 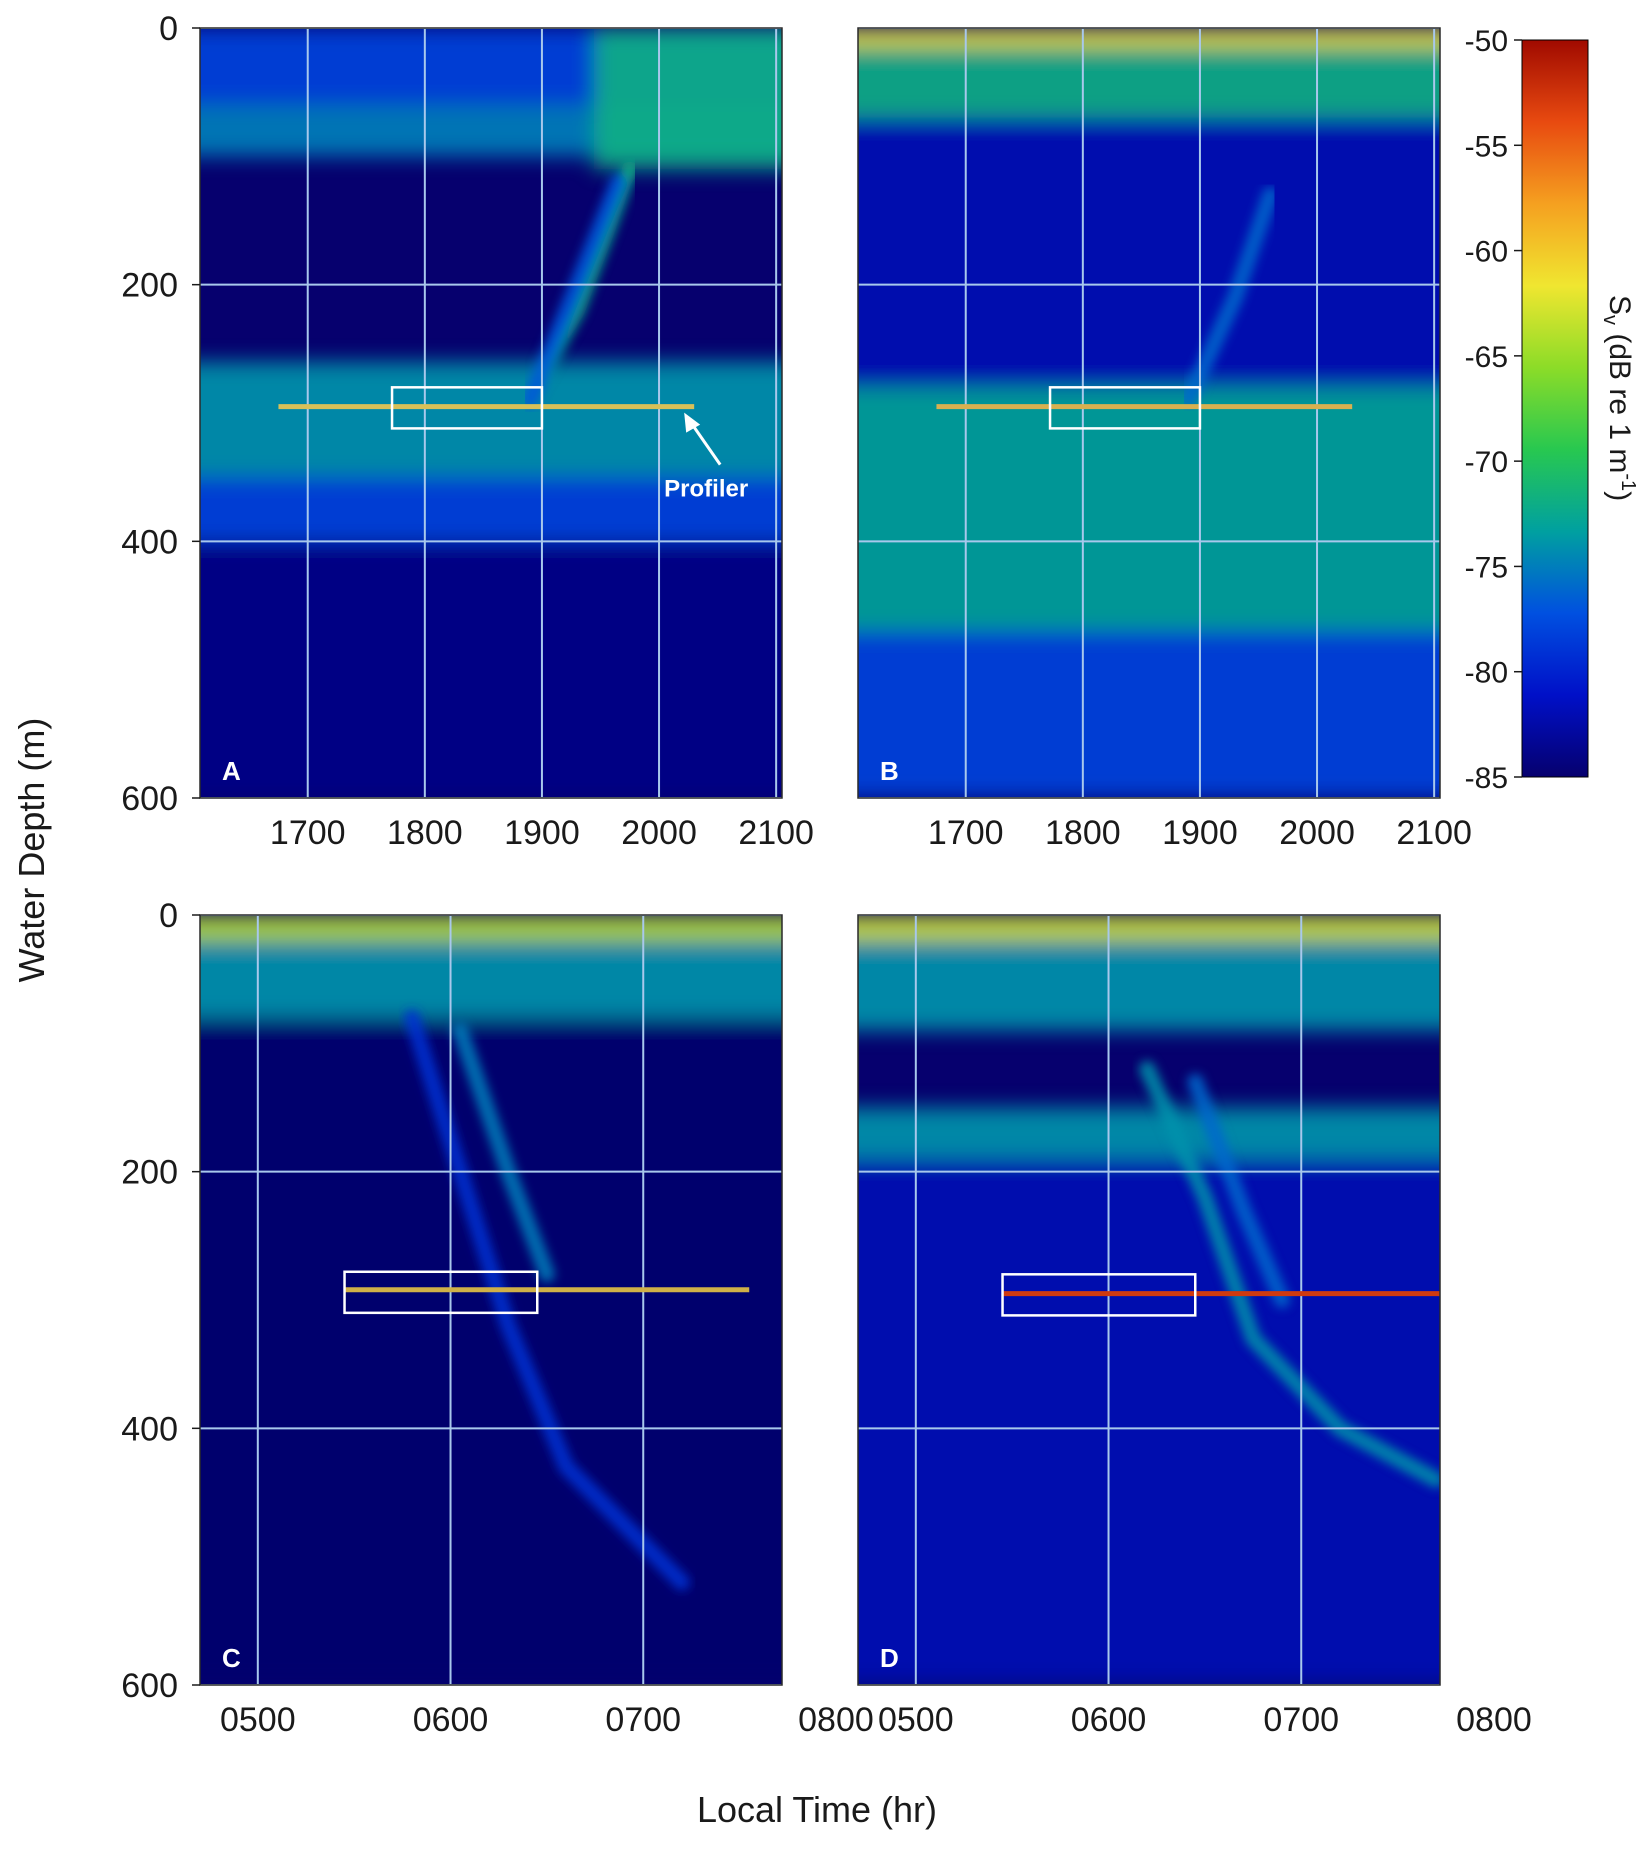 What do you see at coordinates (231, 771) in the screenshot?
I see `panel-label: A` at bounding box center [231, 771].